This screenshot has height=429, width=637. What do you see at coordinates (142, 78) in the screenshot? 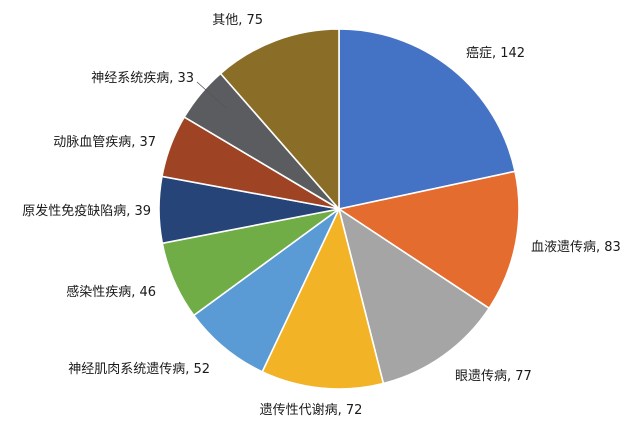
I see `data-label-9: 神经系统疾病, 33` at bounding box center [142, 78].